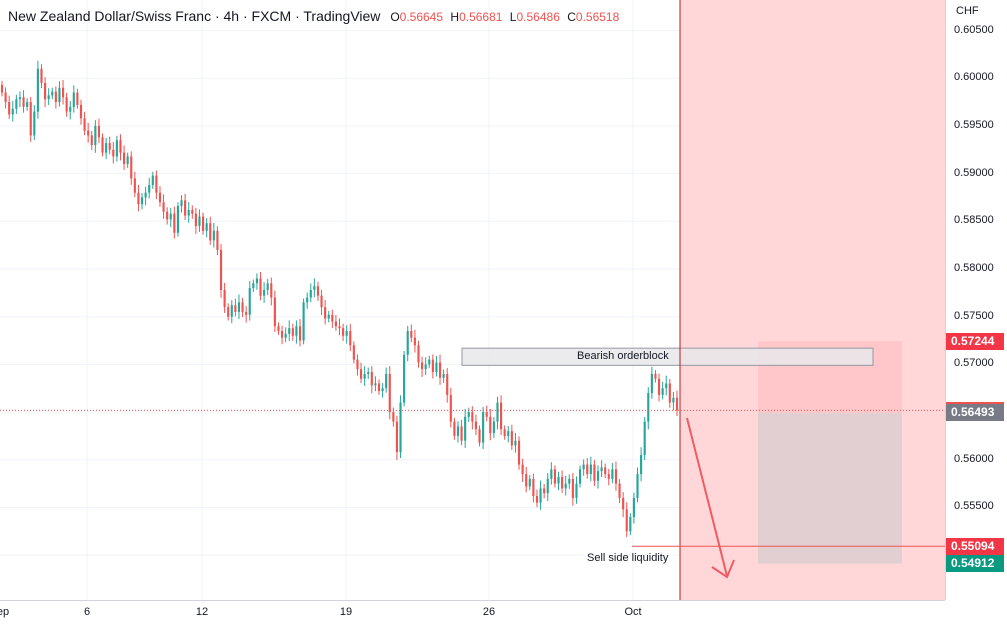  I want to click on ohlc-open-label: O, so click(395, 17).